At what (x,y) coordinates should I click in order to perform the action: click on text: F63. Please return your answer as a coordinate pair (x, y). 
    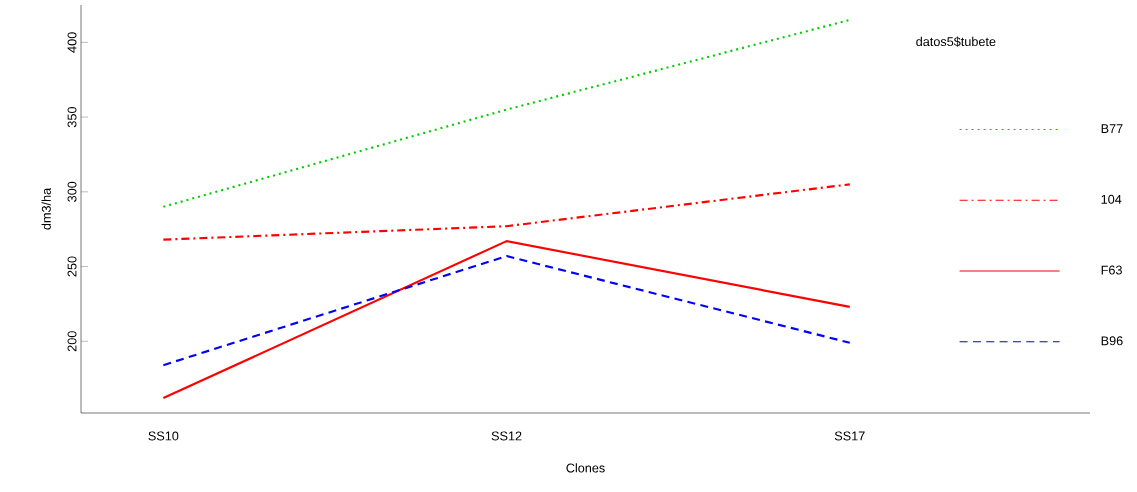
    Looking at the image, I should click on (1111, 270).